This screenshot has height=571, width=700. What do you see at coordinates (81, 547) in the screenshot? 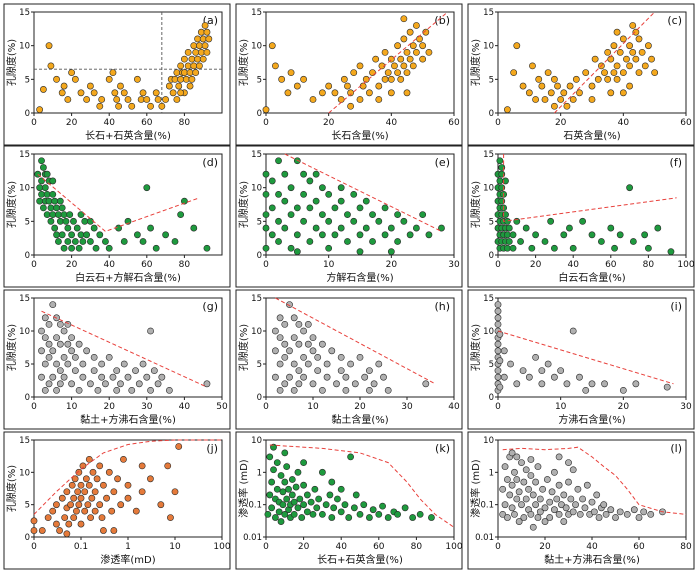
I see `x-tick-label: 0.1` at bounding box center [81, 547].